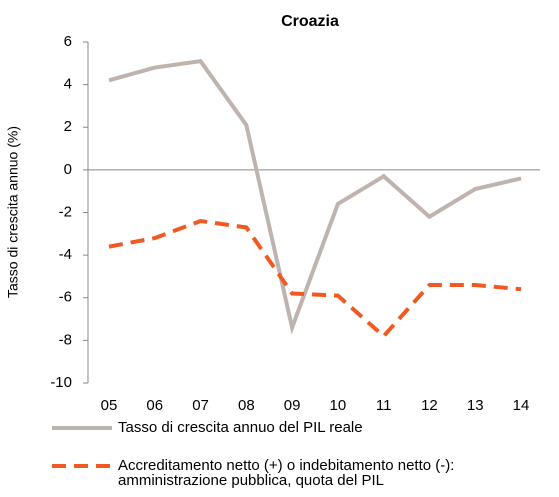  What do you see at coordinates (154, 405) in the screenshot?
I see `x-tick-label: 06` at bounding box center [154, 405].